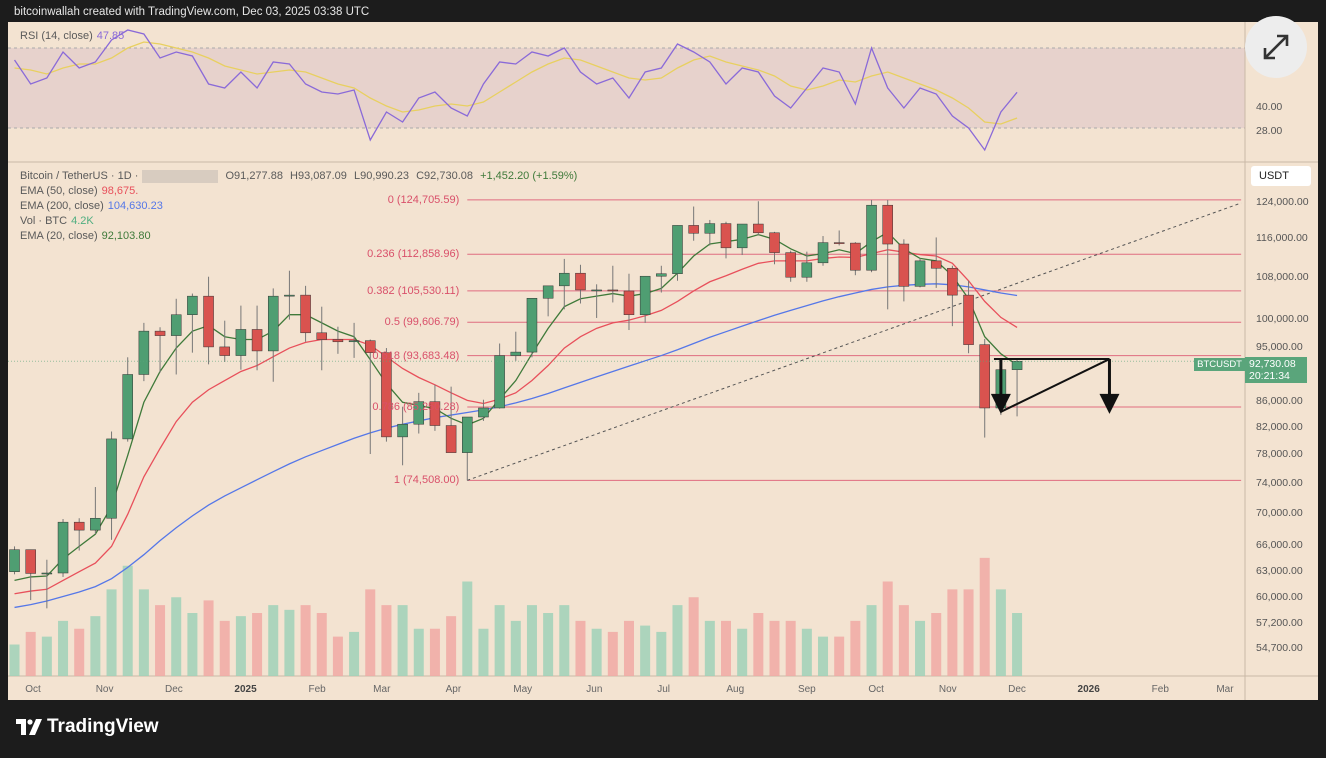 Image resolution: width=1326 pixels, height=758 pixels. What do you see at coordinates (180, 176) in the screenshot?
I see `blurred-exchange` at bounding box center [180, 176].